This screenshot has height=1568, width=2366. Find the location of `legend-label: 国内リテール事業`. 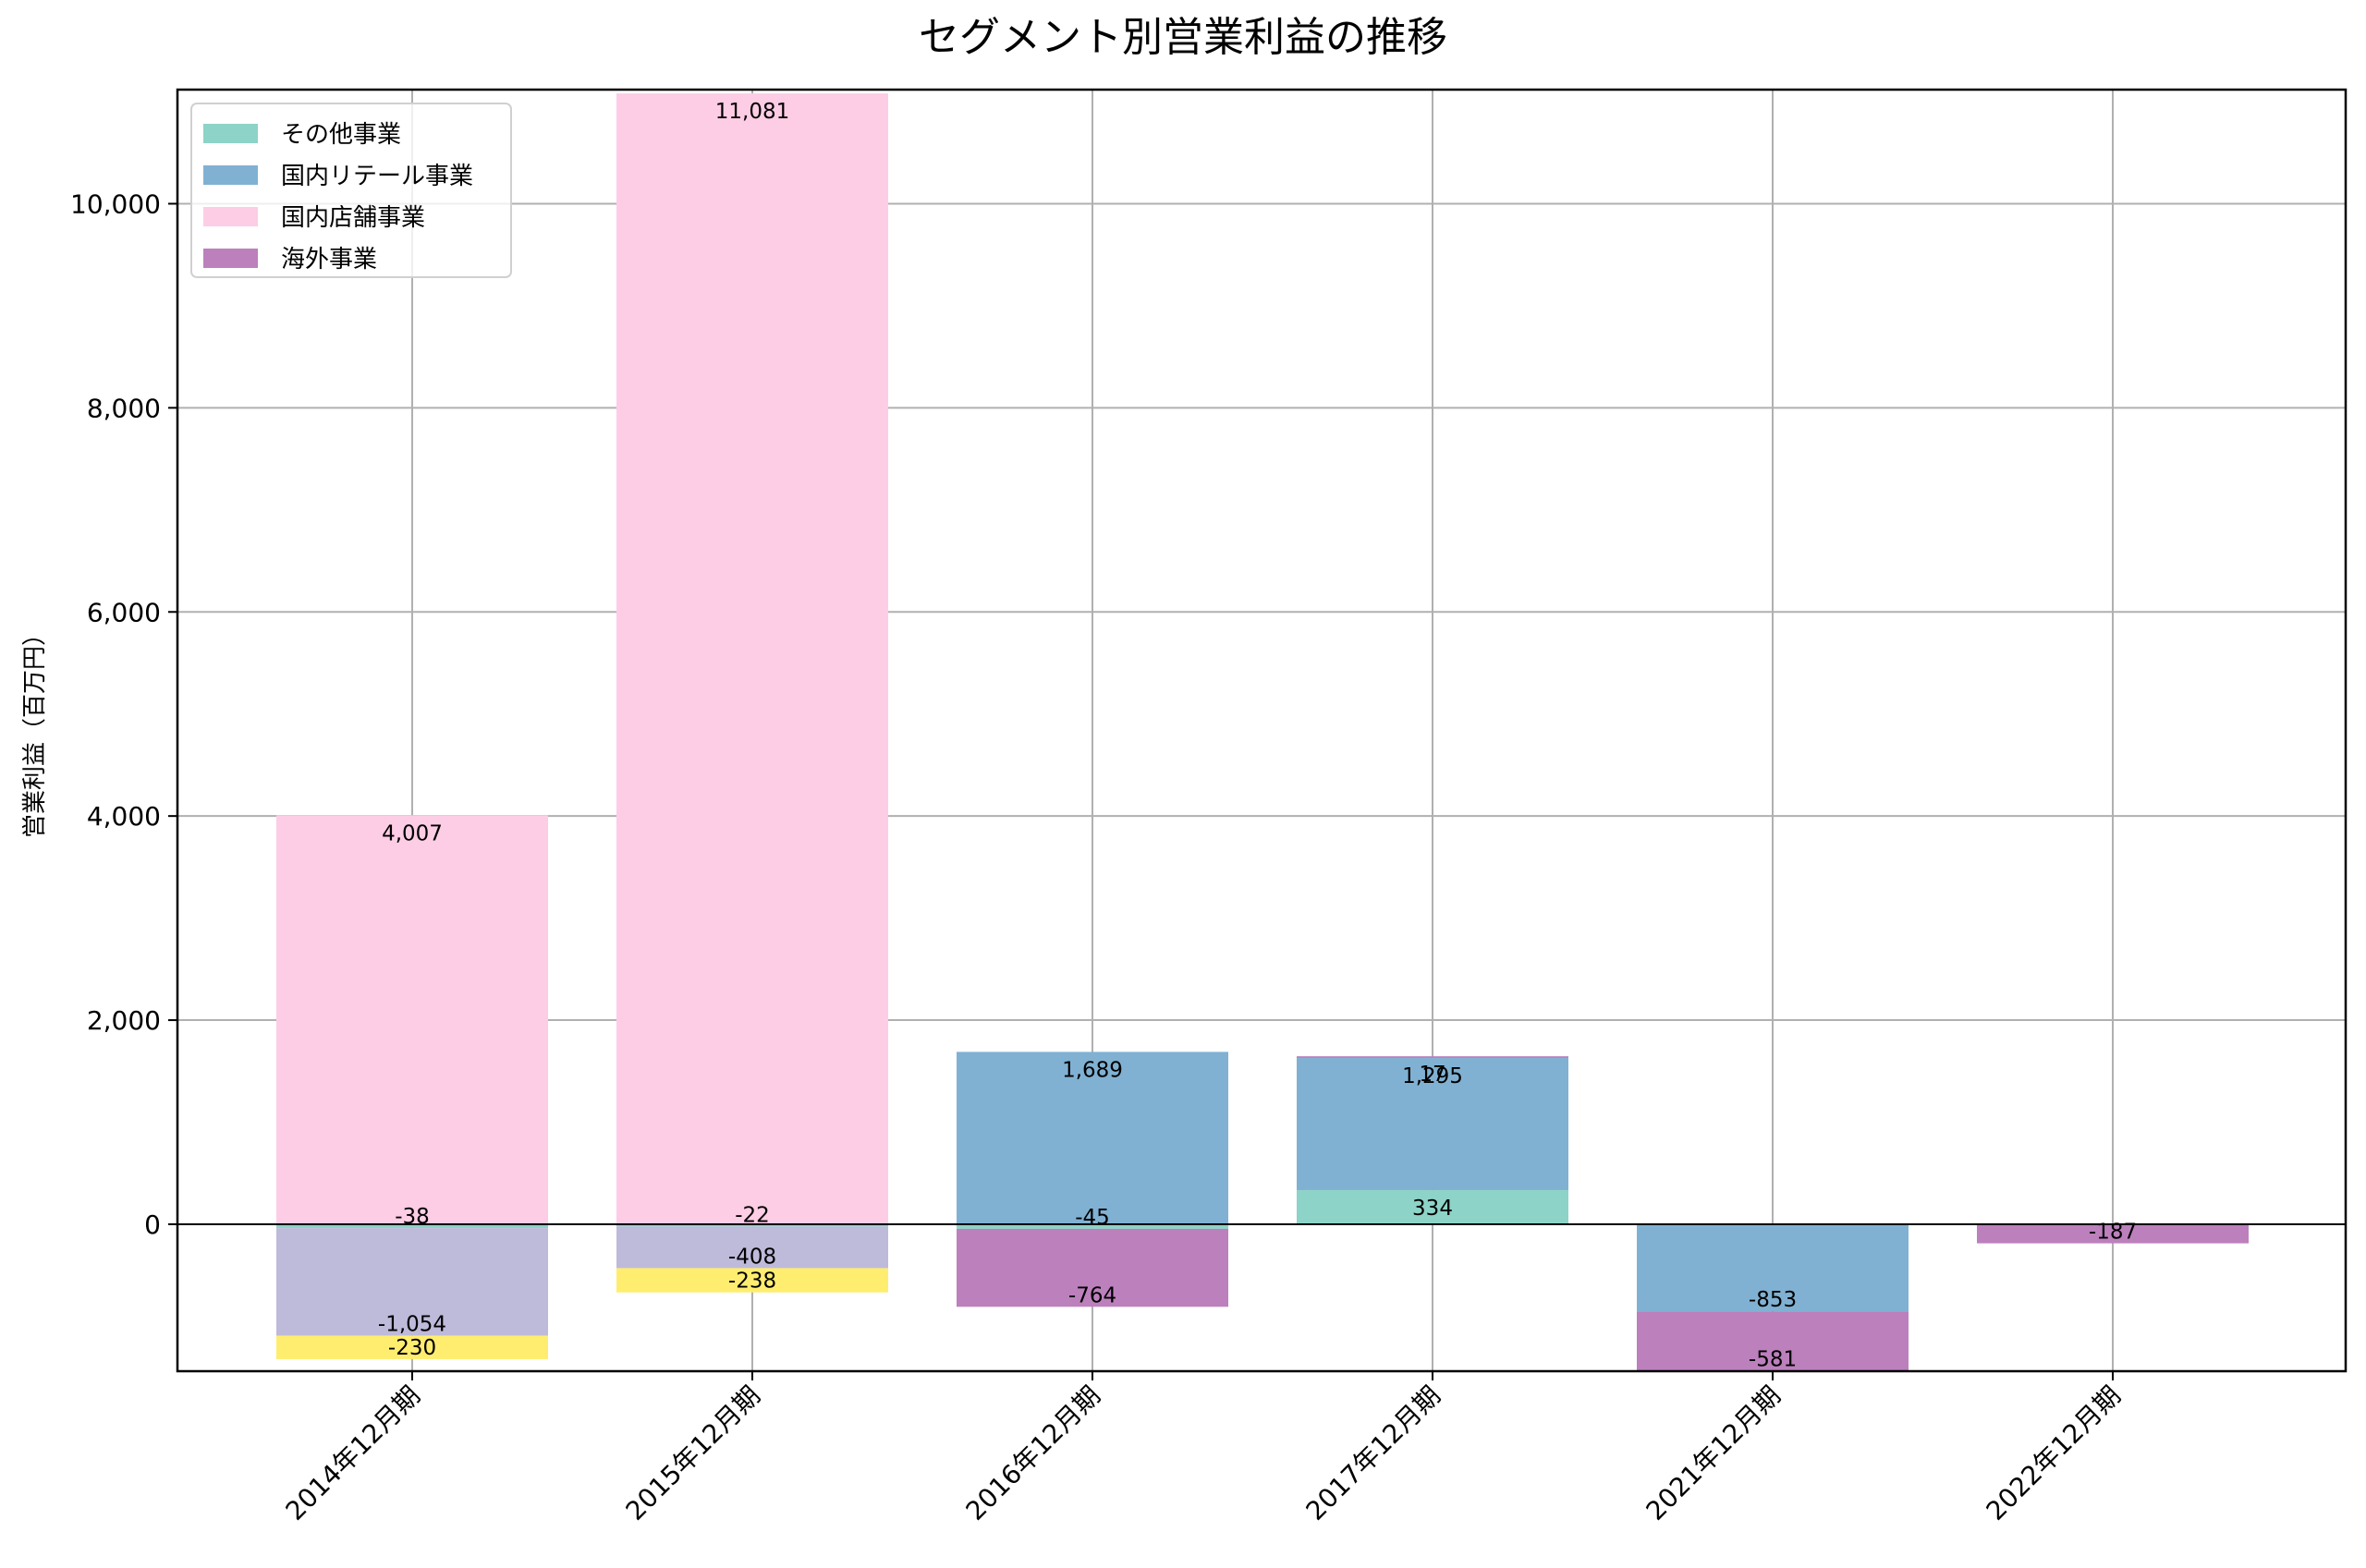

legend-label: 国内リテール事業 is located at coordinates (377, 176).